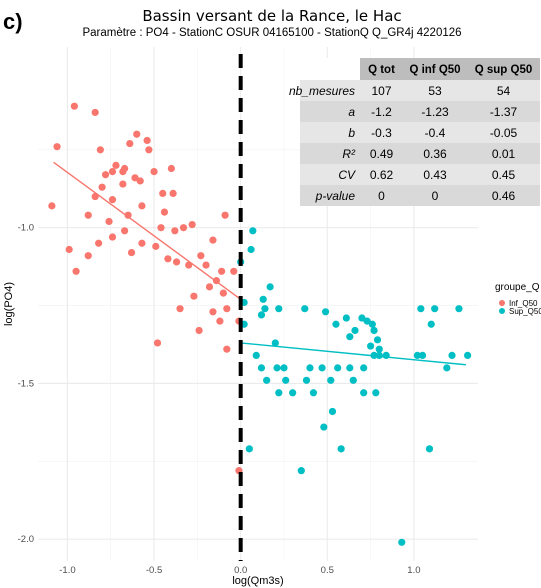 This screenshot has width=541, height=588. Describe the element at coordinates (504, 133) in the screenshot. I see `table-cell: -0.05` at that location.